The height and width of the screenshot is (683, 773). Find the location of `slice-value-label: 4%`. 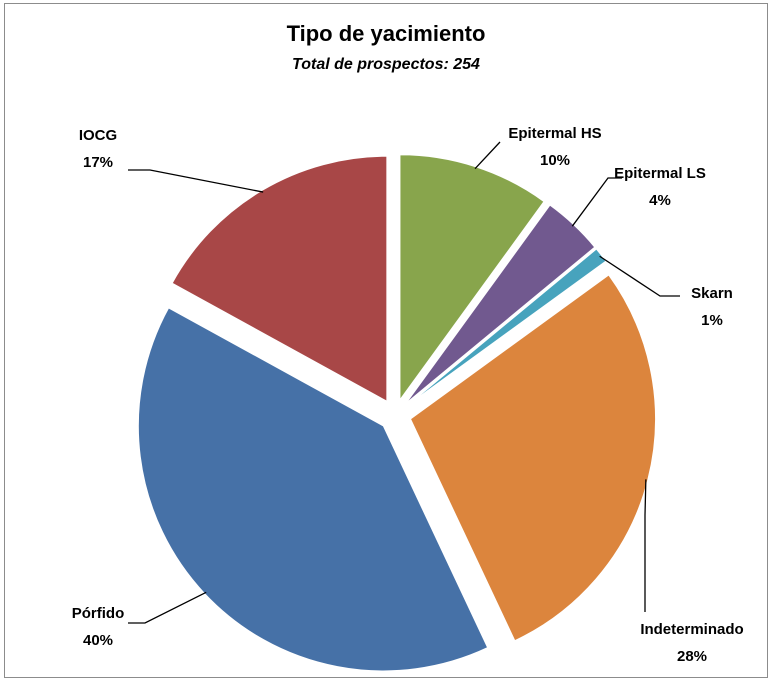

slice-value-label: 4% is located at coordinates (660, 200).